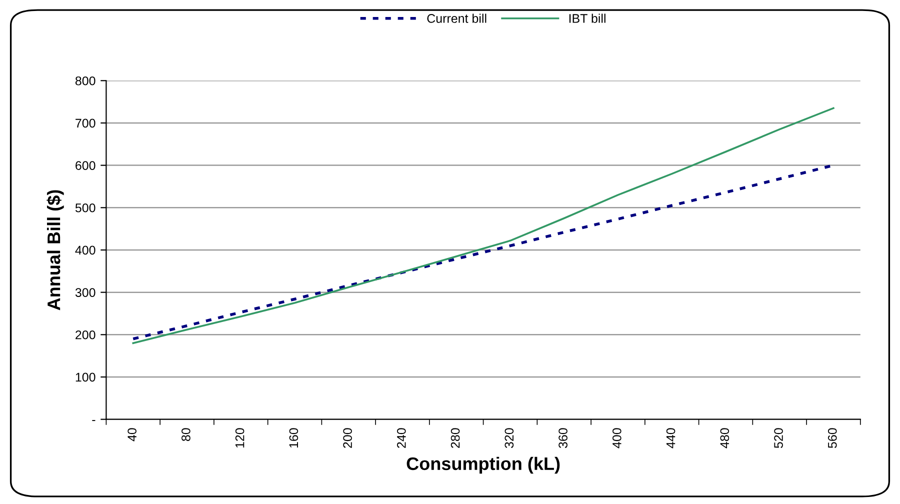 The height and width of the screenshot is (504, 900). What do you see at coordinates (86, 165) in the screenshot?
I see `y-tick-label: 600` at bounding box center [86, 165].